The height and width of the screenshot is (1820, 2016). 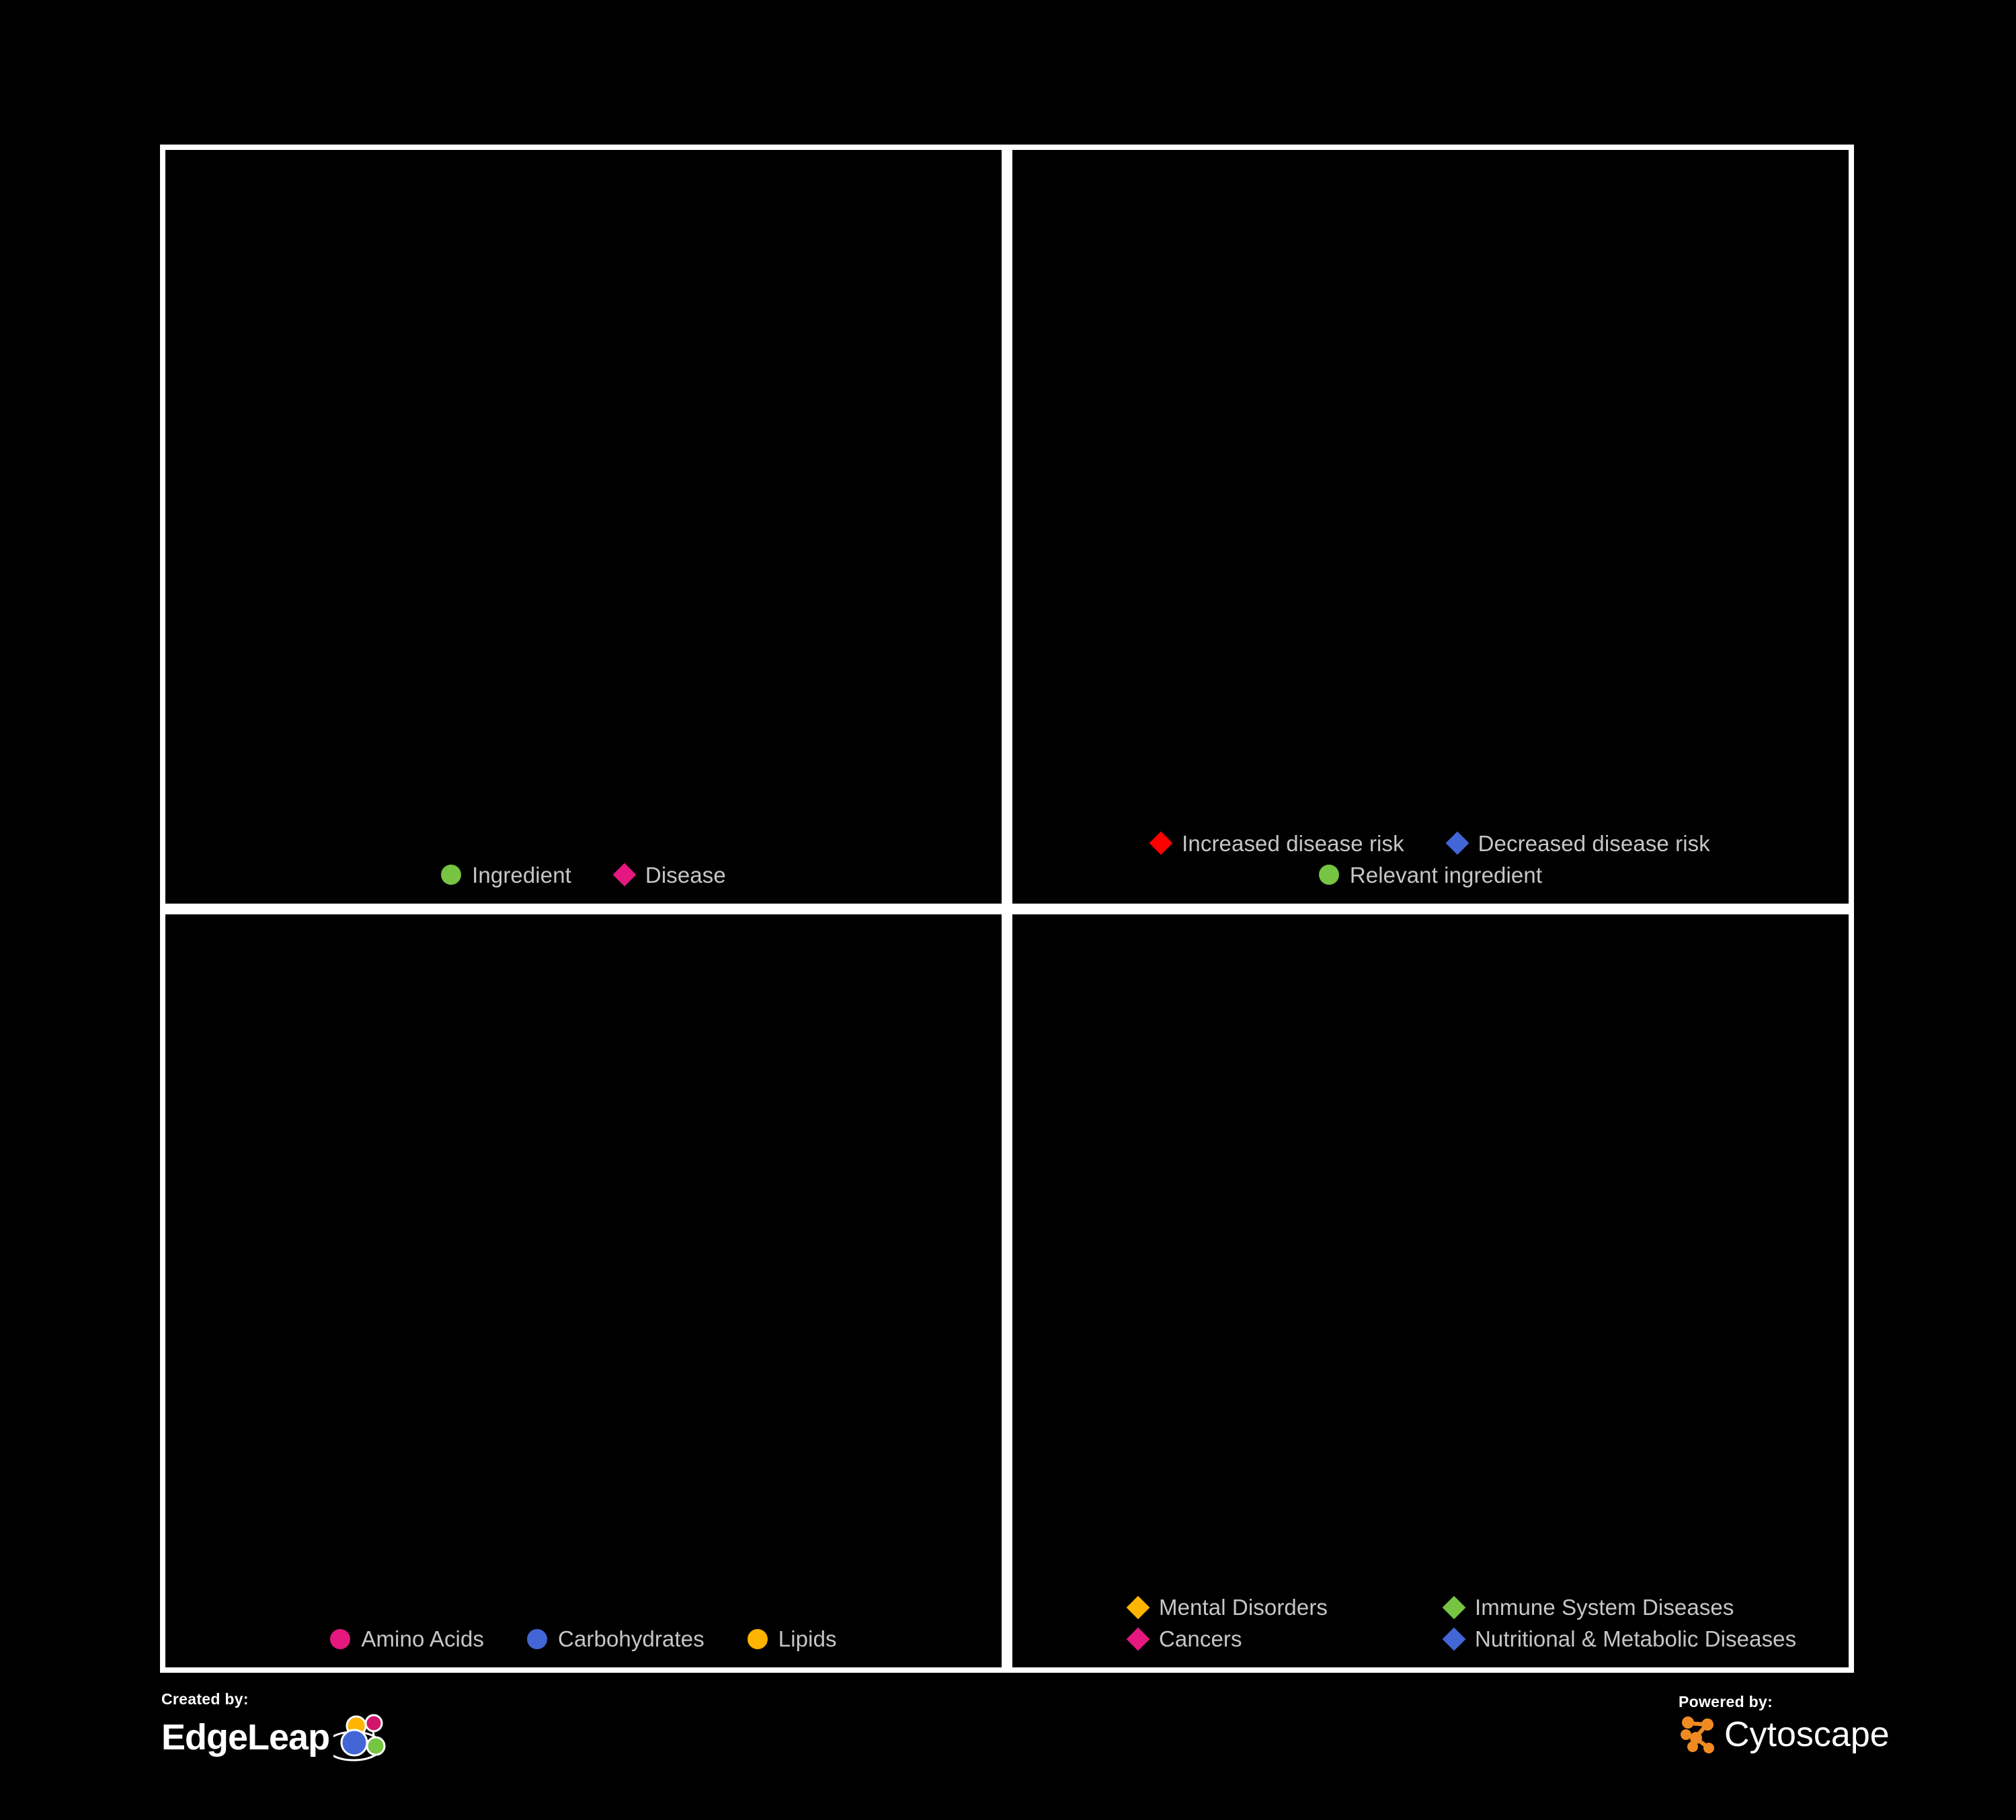 What do you see at coordinates (205, 1699) in the screenshot?
I see `created-by-caption: Created by:` at bounding box center [205, 1699].